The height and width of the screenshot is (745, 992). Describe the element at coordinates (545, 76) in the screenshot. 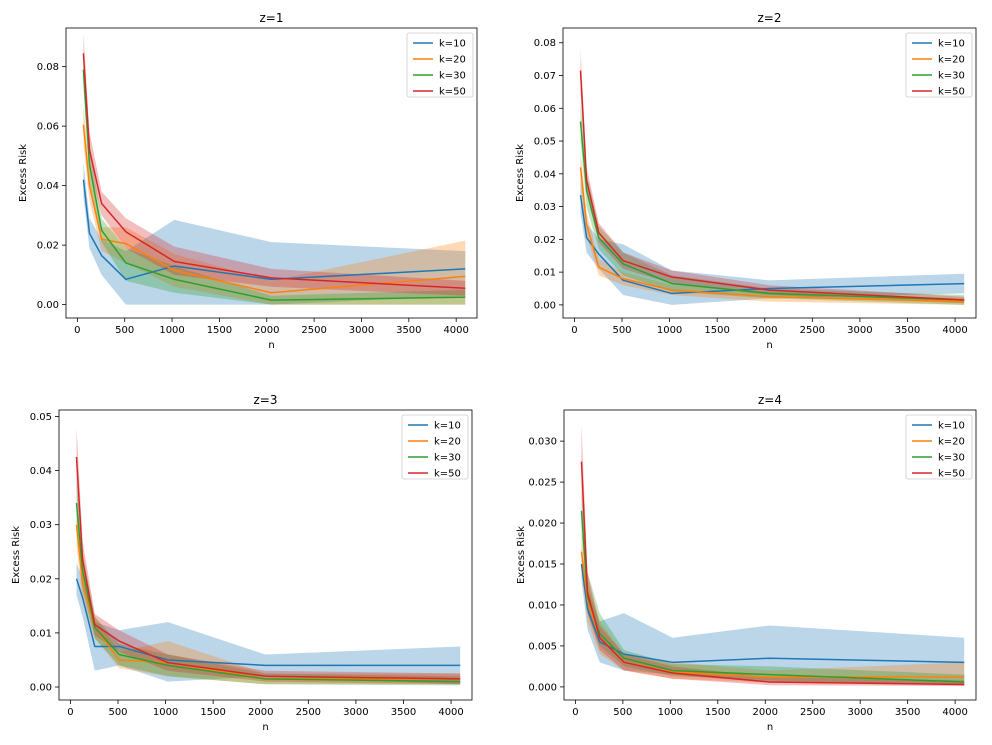

I see `y-tick-label: 0.07` at that location.